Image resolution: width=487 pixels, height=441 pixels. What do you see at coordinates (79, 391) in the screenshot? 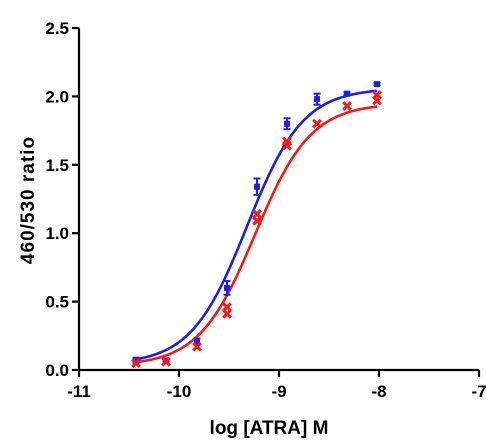
I see `x-tick-label: -11` at bounding box center [79, 391].